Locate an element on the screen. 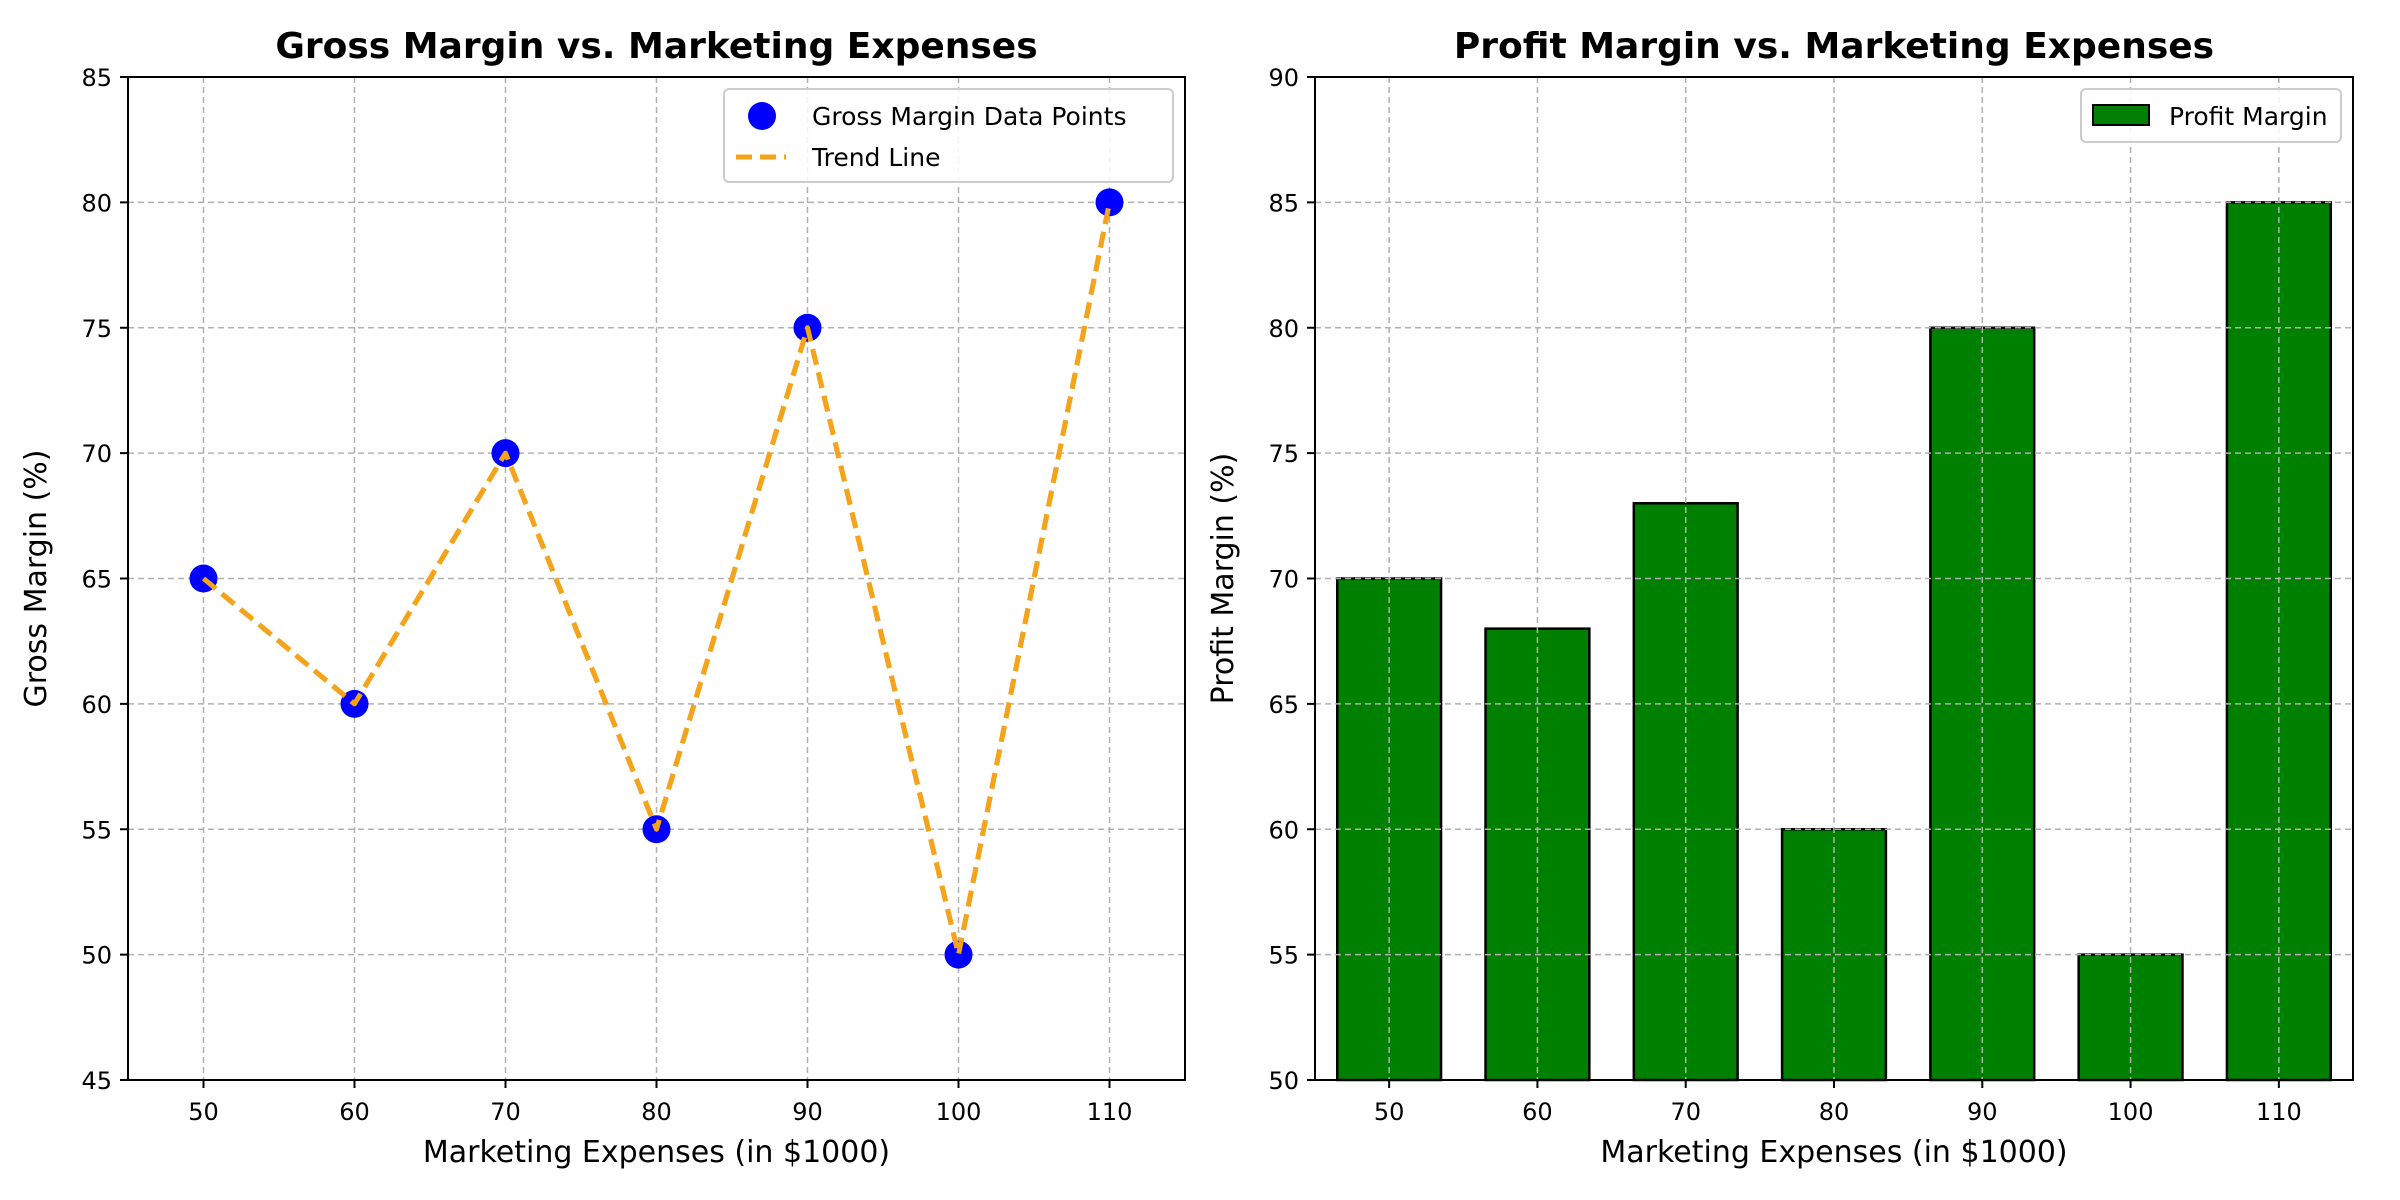  legend: Profit Margin is located at coordinates (2211, 115).